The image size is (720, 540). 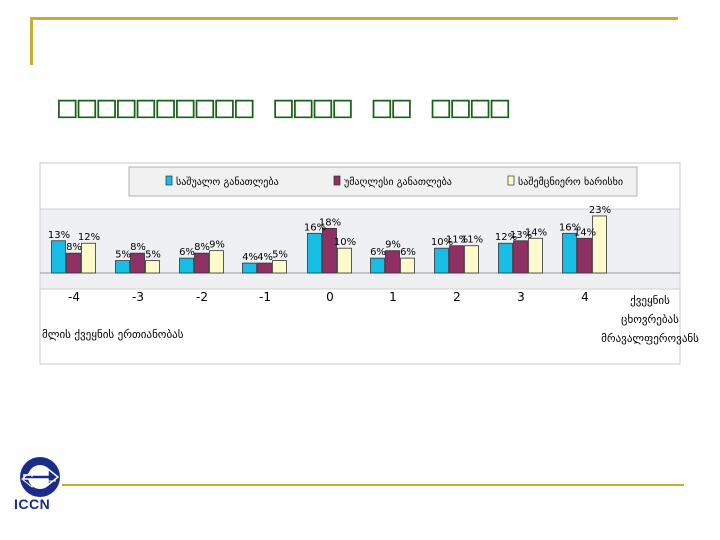 What do you see at coordinates (354, 18) in the screenshot?
I see `title-top-rule` at bounding box center [354, 18].